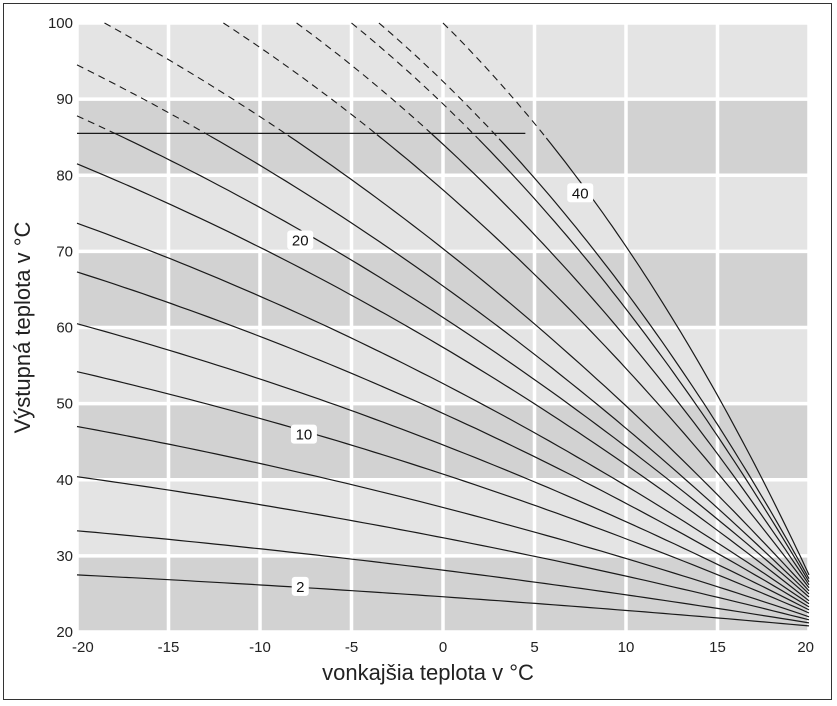 This screenshot has width=837, height=706. I want to click on y-tick-label: 60, so click(64, 328).